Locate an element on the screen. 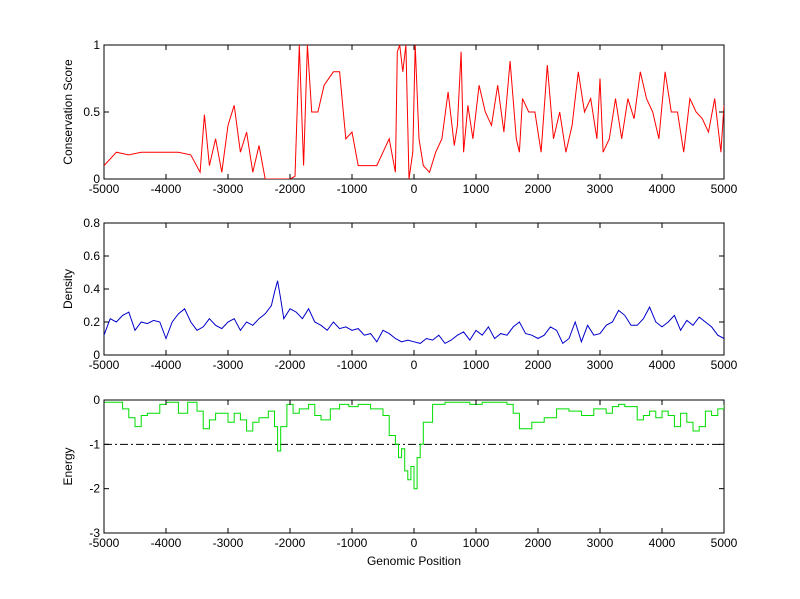  y-tick-label: 0.8 is located at coordinates (91, 223).